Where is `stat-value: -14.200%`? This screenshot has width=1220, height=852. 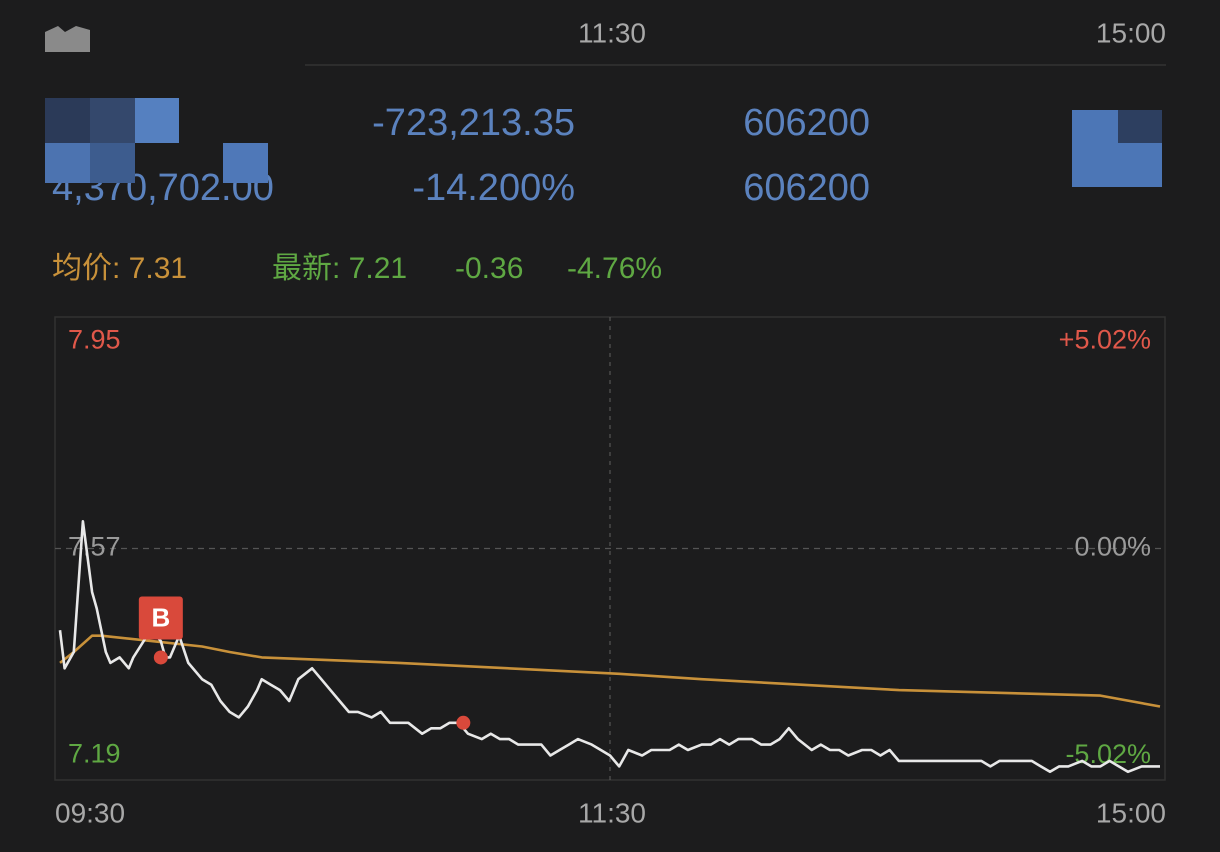 stat-value: -14.200% is located at coordinates (493, 188).